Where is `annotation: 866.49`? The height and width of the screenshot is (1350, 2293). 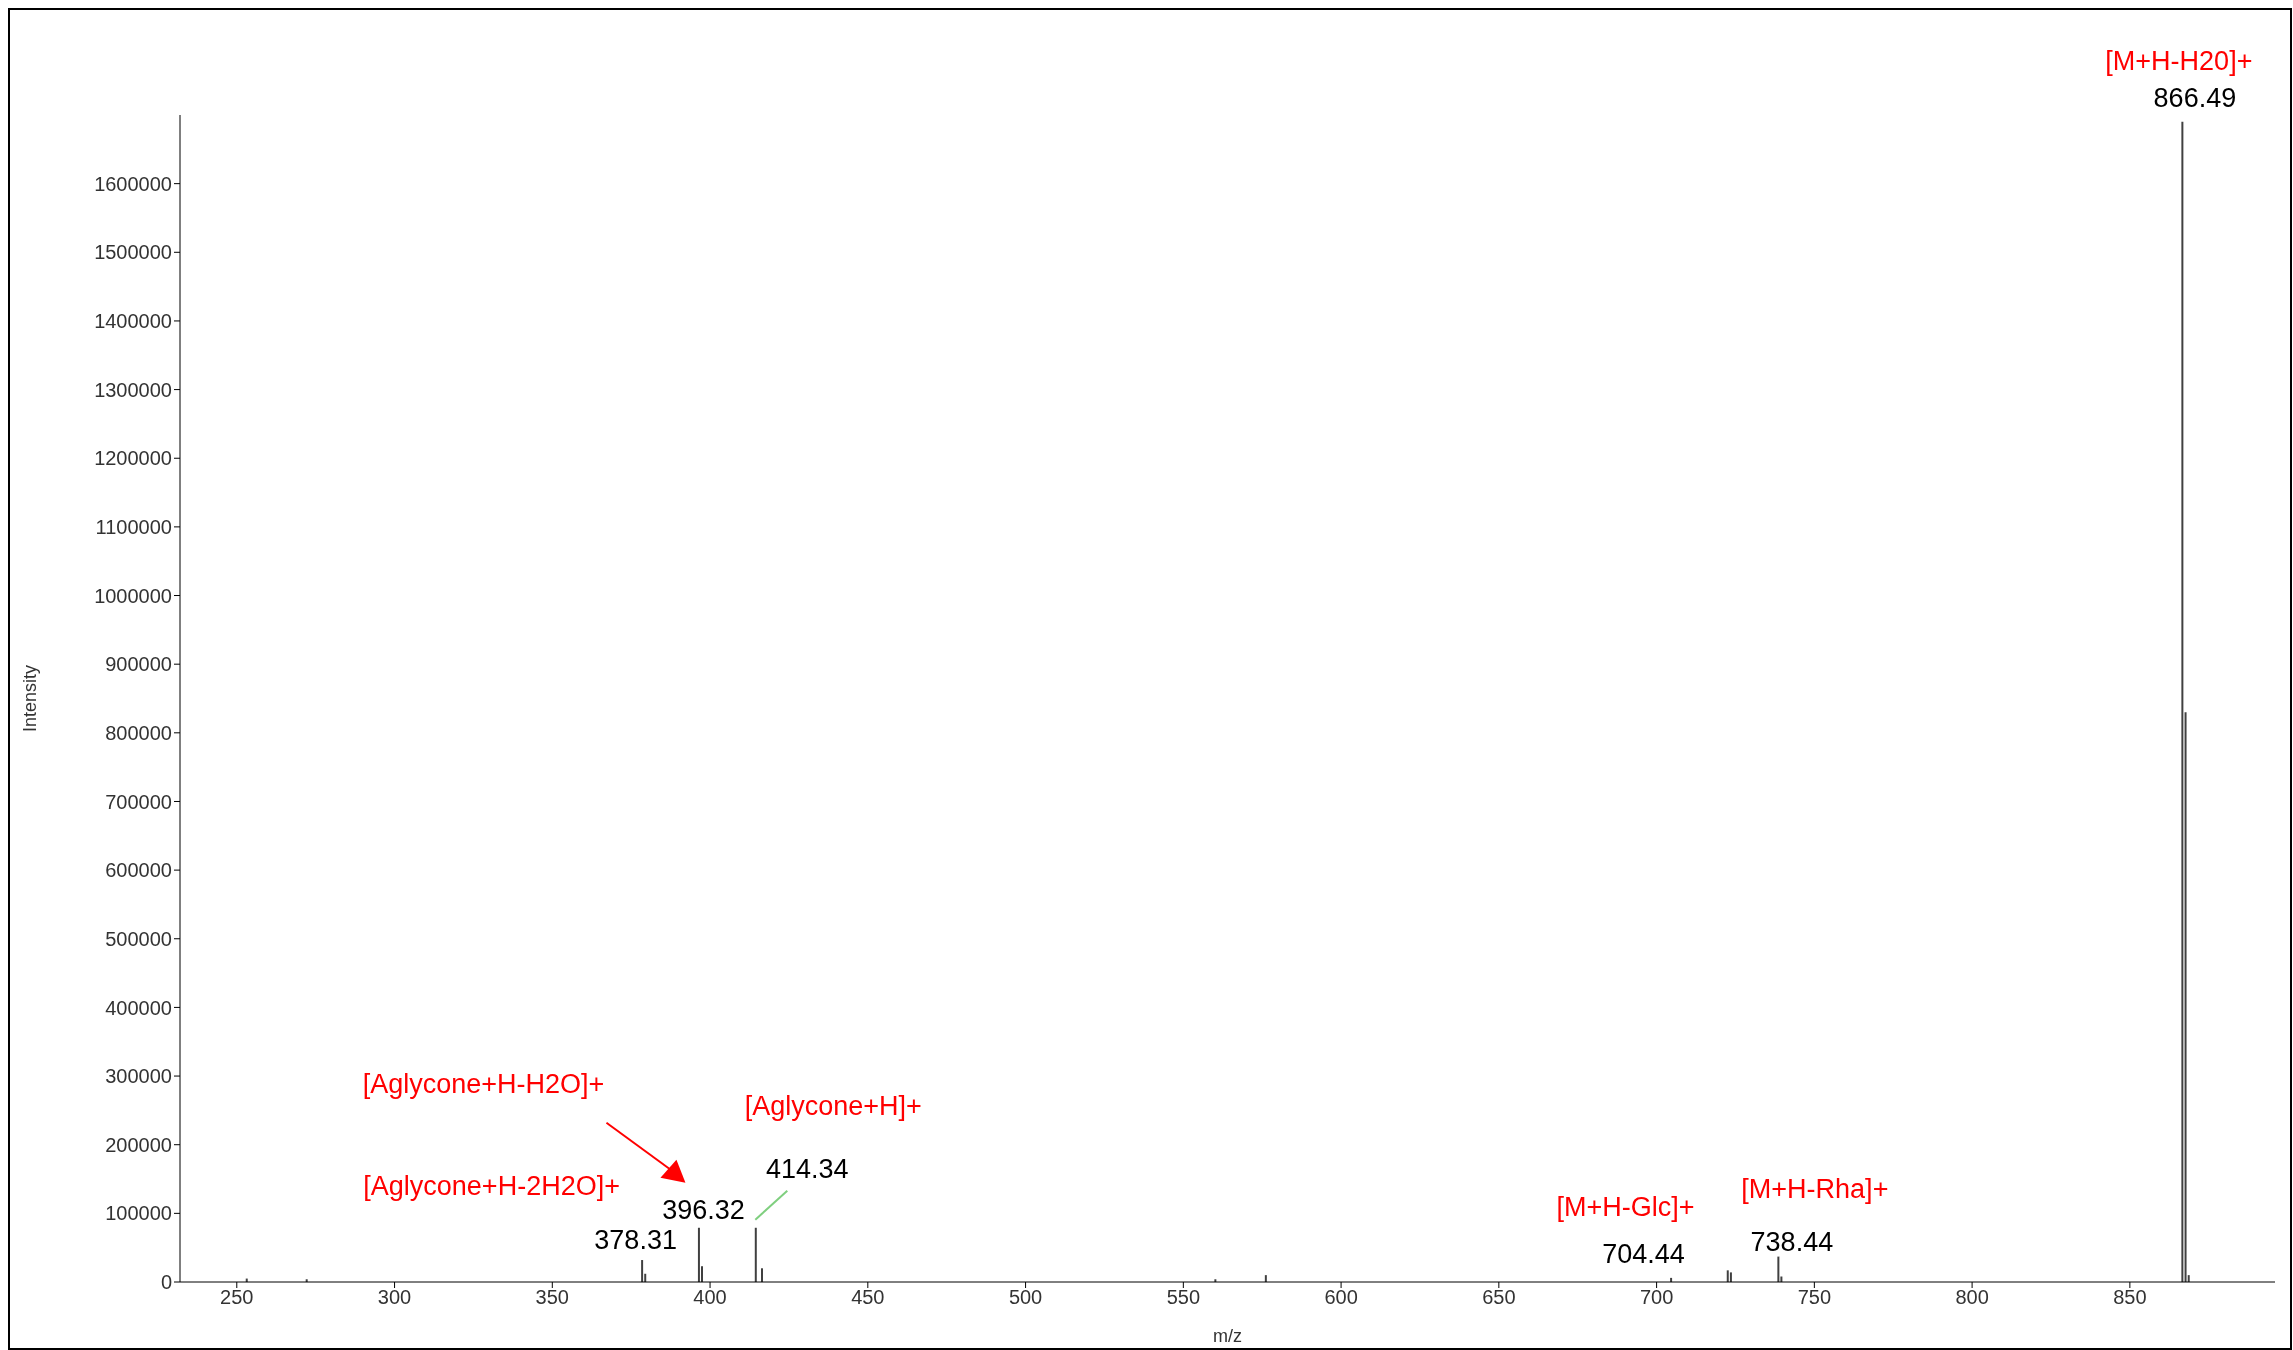 annotation: 866.49 is located at coordinates (2195, 97).